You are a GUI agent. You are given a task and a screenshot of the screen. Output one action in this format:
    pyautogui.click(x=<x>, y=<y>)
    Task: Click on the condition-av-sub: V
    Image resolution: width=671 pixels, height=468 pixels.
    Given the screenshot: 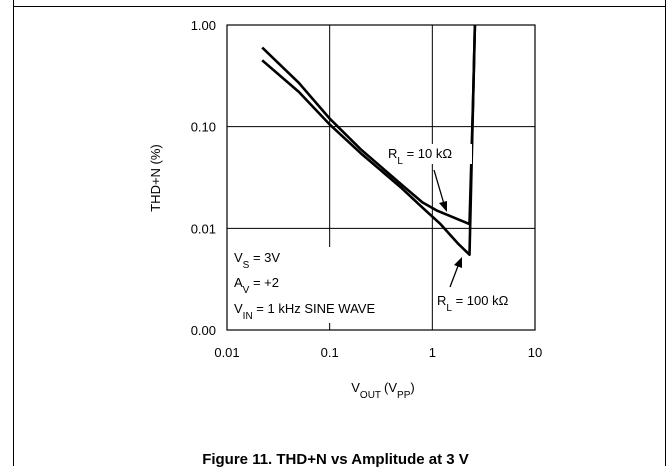 What is the action you would take?
    pyautogui.click(x=246, y=290)
    